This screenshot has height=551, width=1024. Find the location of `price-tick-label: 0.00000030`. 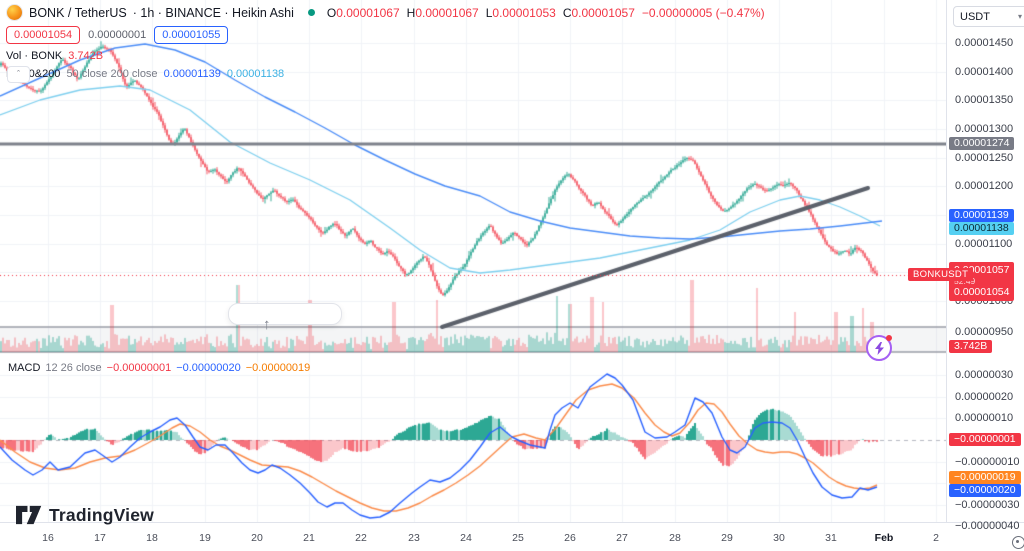

price-tick-label: 0.00000030 is located at coordinates (984, 375).